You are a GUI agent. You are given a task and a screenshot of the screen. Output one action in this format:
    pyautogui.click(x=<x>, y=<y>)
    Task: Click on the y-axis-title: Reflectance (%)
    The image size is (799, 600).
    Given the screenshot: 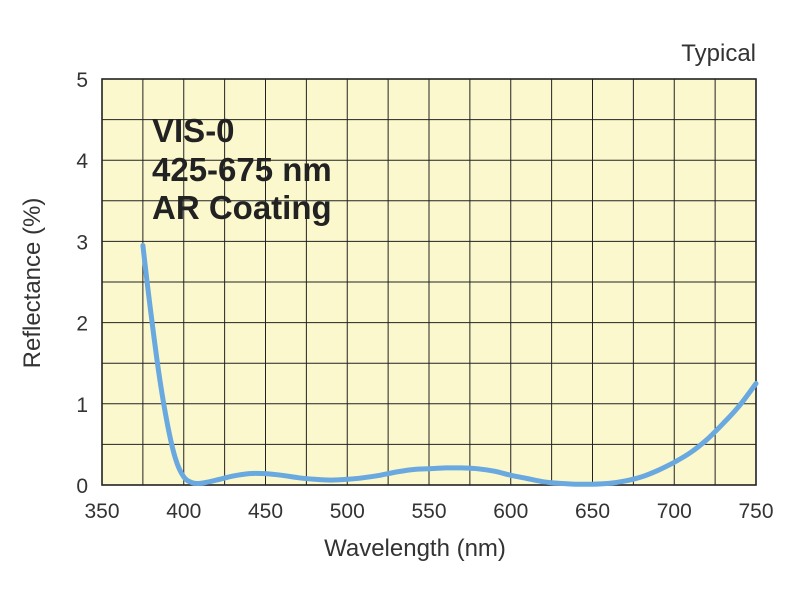 What is the action you would take?
    pyautogui.click(x=32, y=283)
    